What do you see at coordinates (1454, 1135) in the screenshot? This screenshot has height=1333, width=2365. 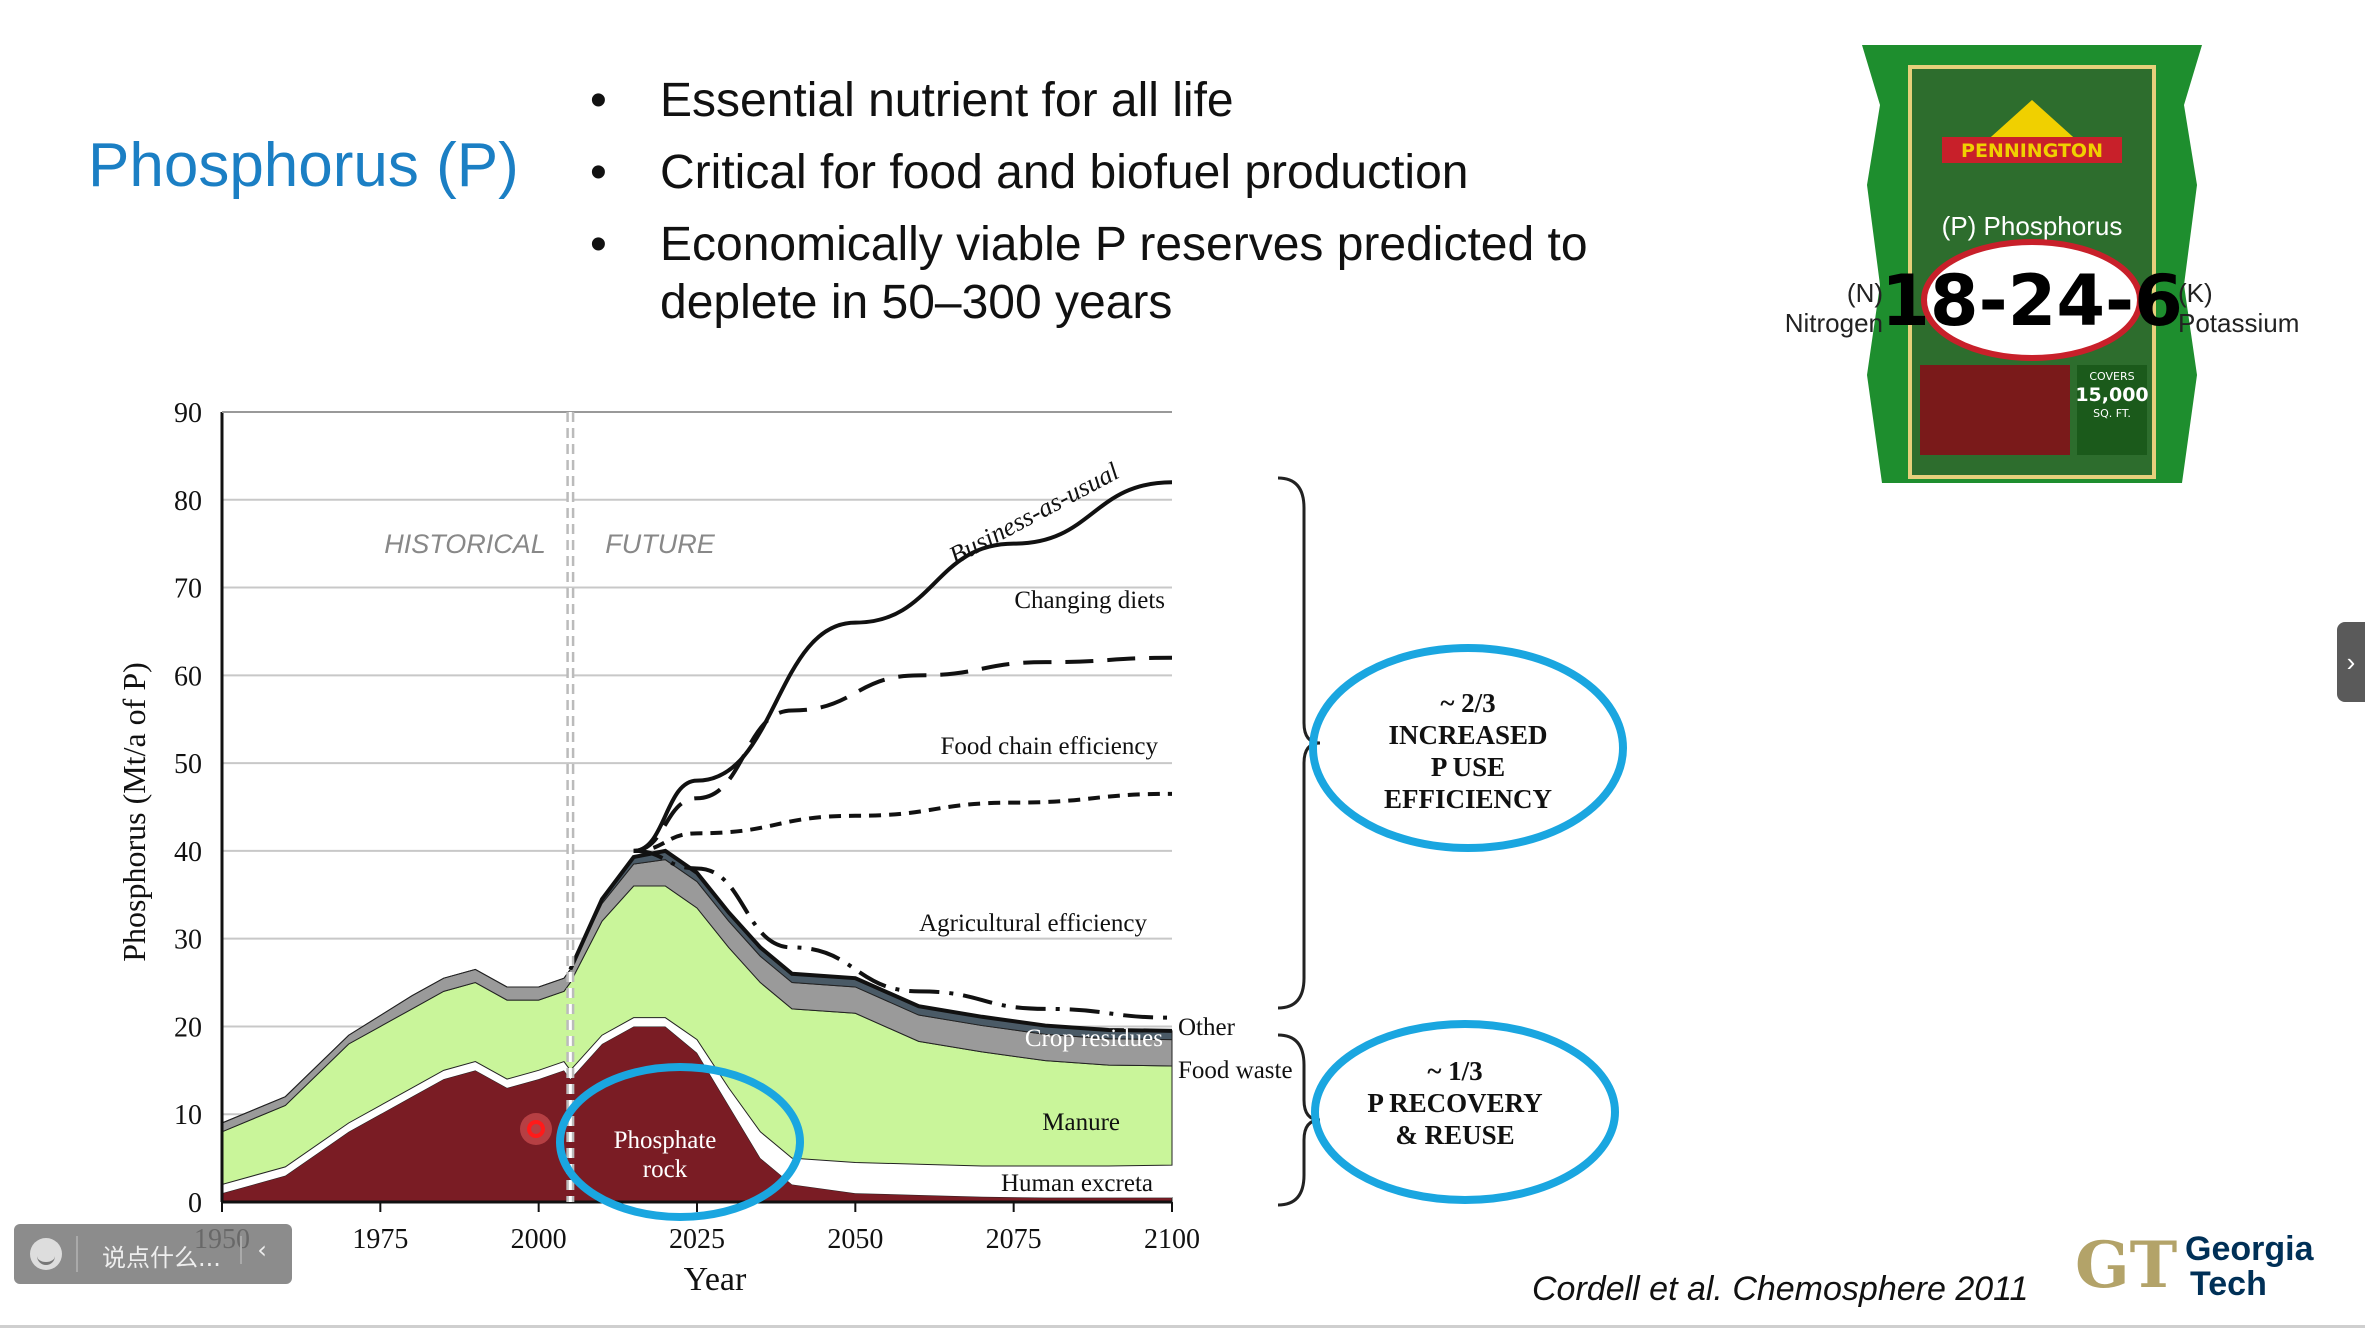 I see `callout-recovery-line: & REUSE` at bounding box center [1454, 1135].